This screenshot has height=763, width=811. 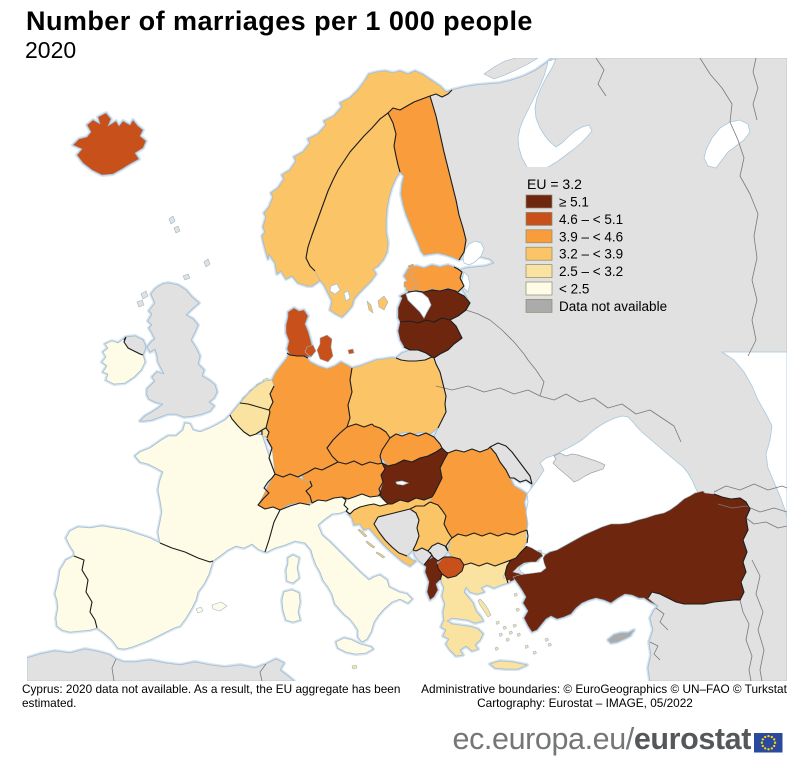 What do you see at coordinates (574, 289) in the screenshot?
I see `svg-text: < 2.5` at bounding box center [574, 289].